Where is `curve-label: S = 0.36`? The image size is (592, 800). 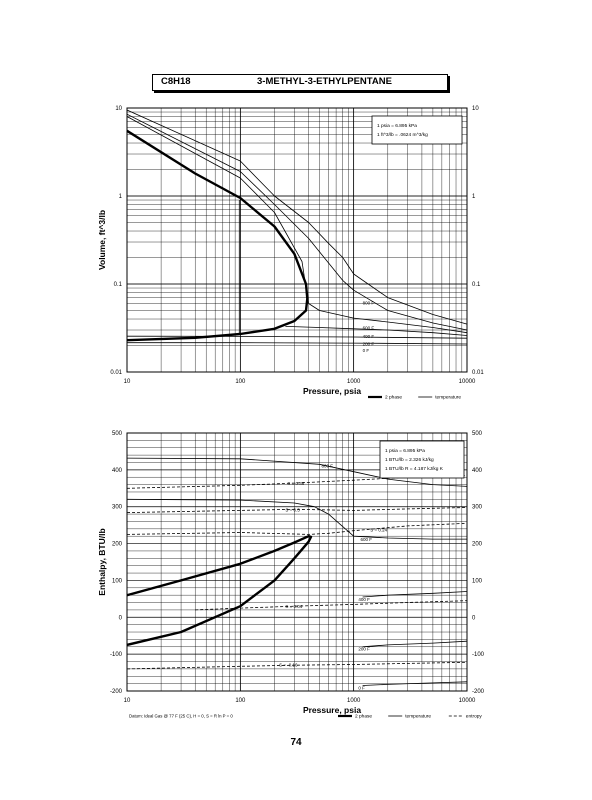 curve-label: S = 0.36 is located at coordinates (295, 483).